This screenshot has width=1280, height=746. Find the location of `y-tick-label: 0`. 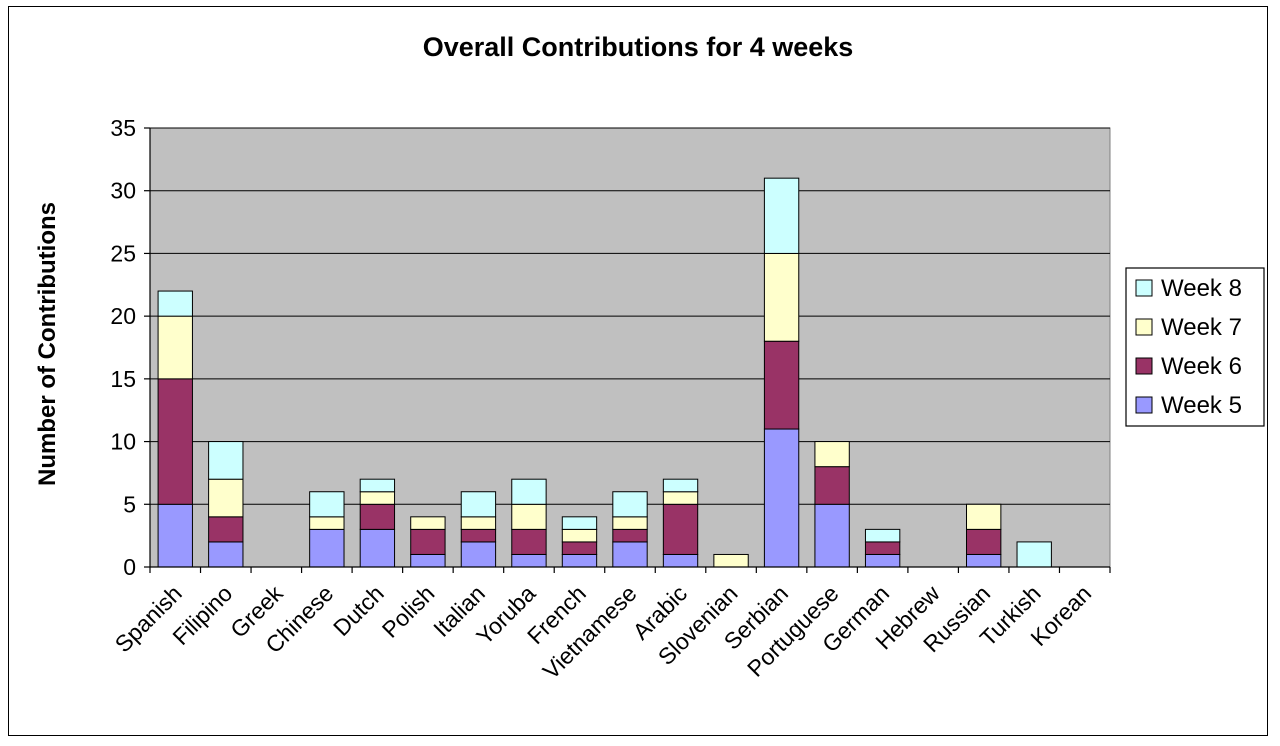

y-tick-label: 0 is located at coordinates (129, 567).